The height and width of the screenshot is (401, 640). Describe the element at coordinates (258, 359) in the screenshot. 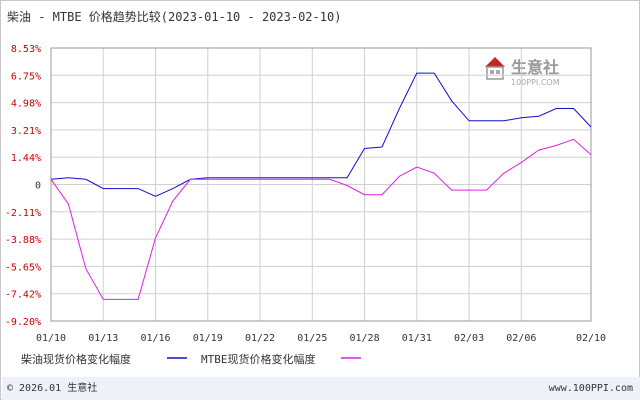

I see `legend-label-mtbe: MTBE现货价格变化幅度` at that location.